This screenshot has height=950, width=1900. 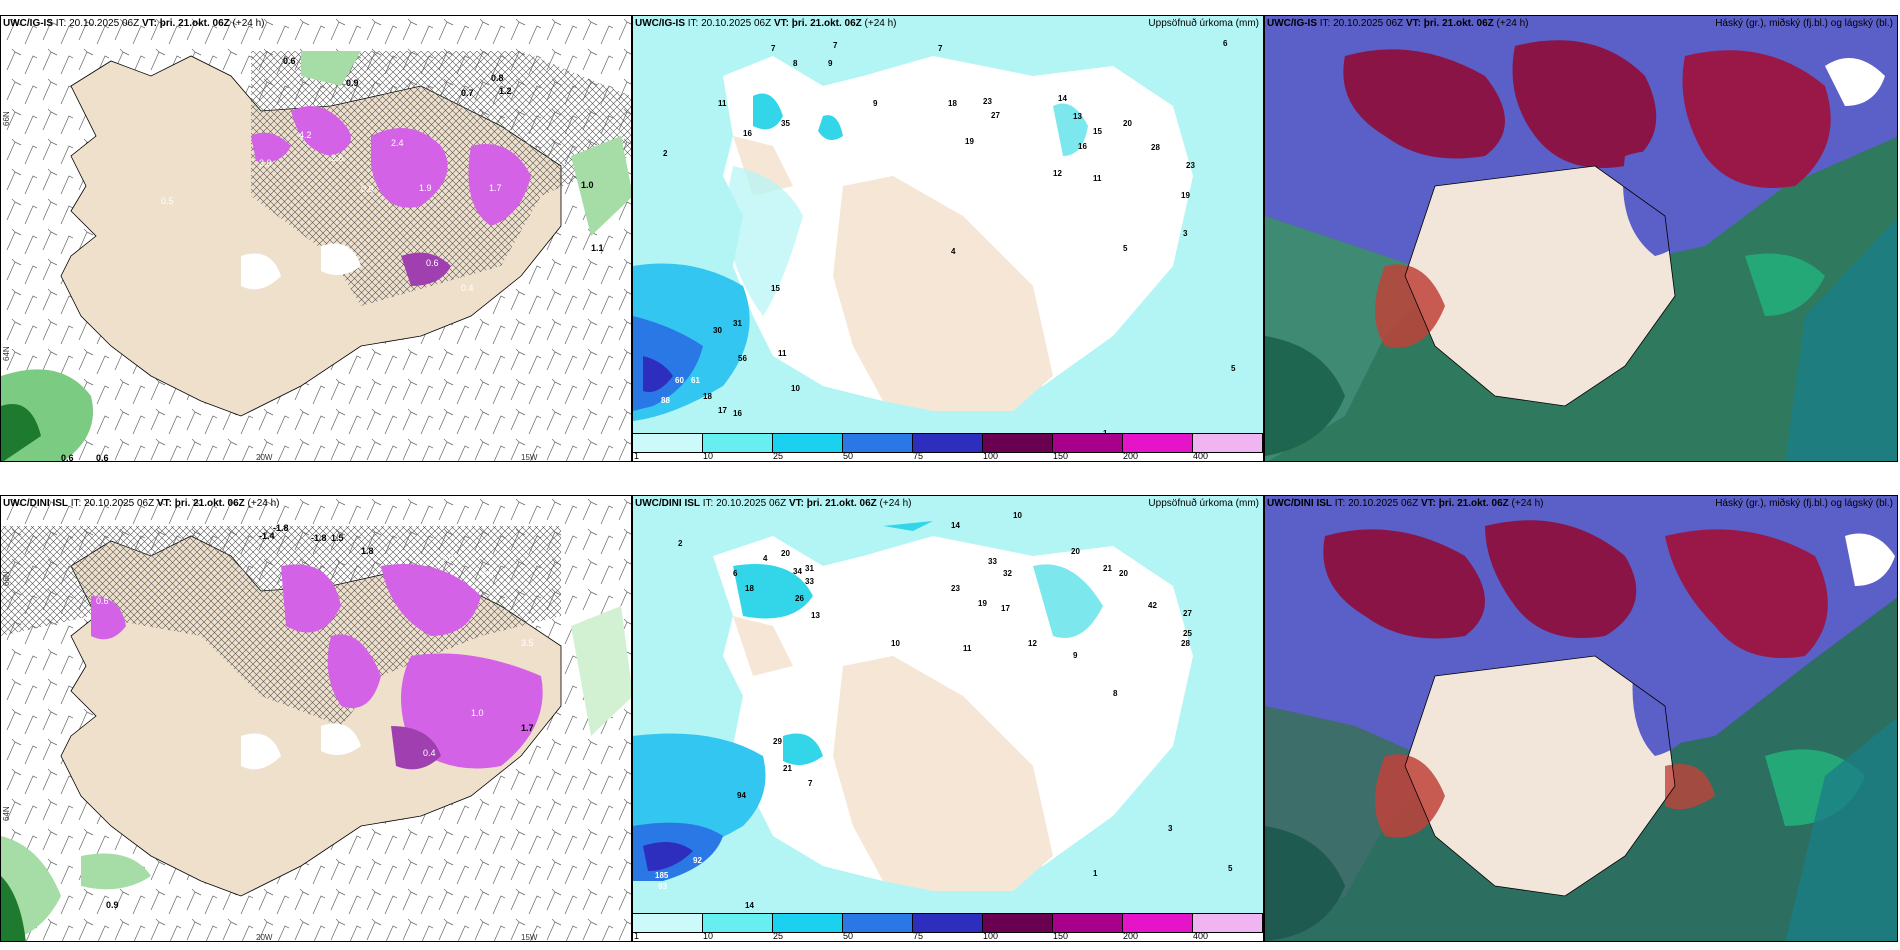 I want to click on wind-value: 2.0, so click(x=265, y=163).